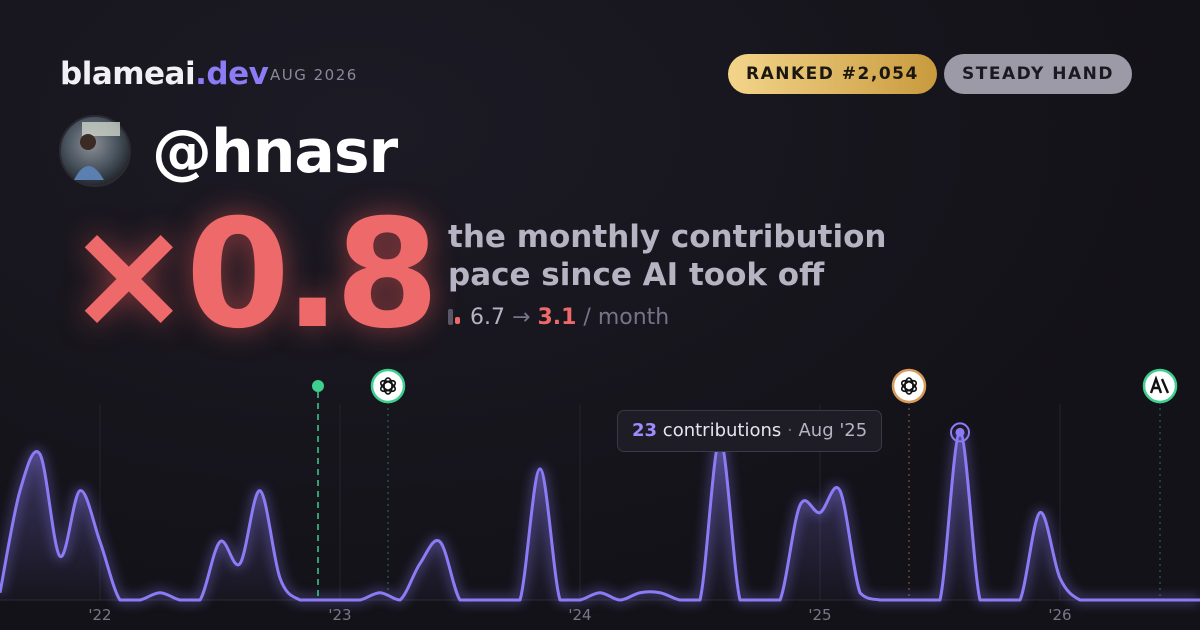 The width and height of the screenshot is (1200, 630). I want to click on caption: the monthly contribution, so click(667, 237).